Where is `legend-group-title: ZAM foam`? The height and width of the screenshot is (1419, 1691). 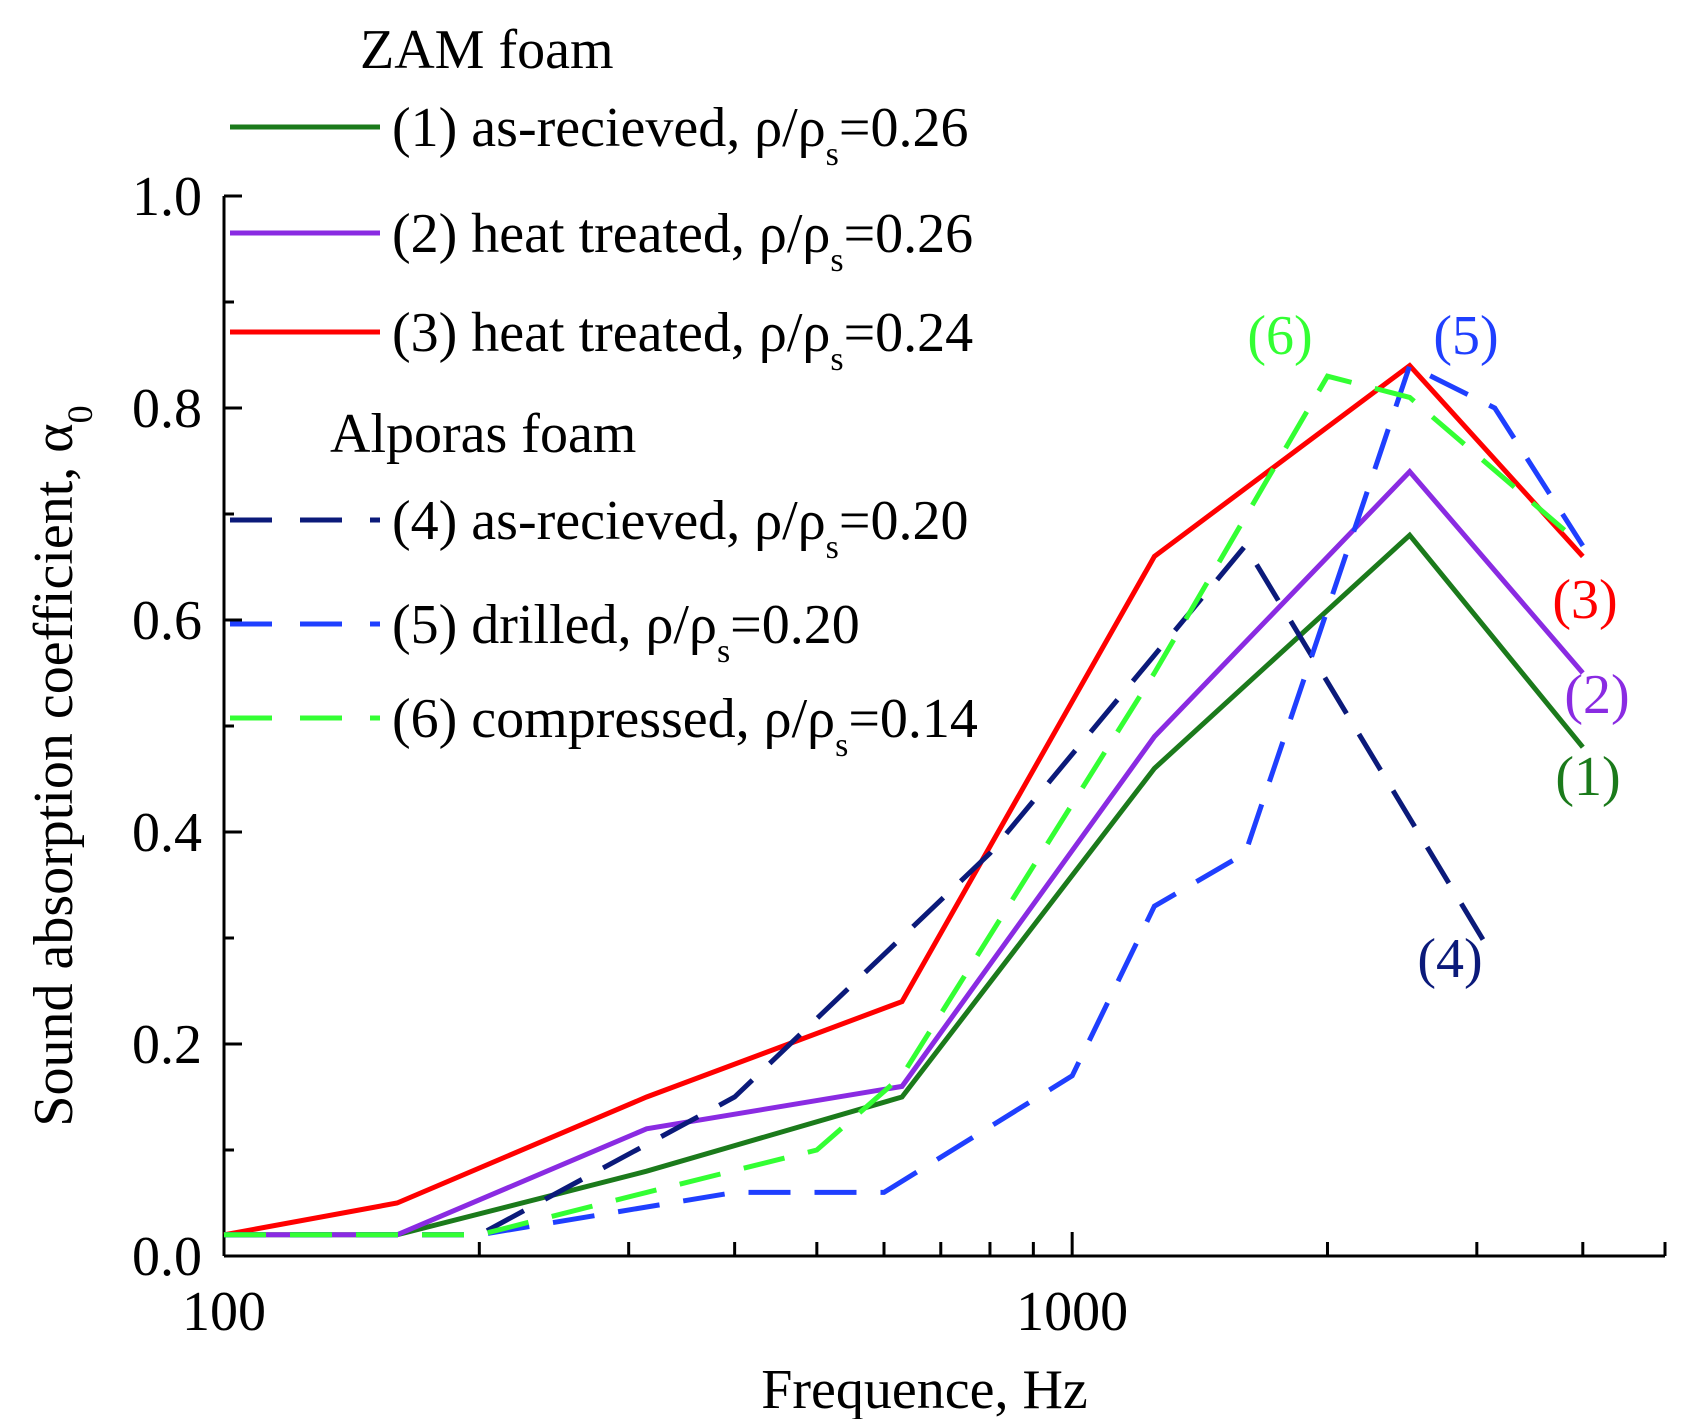 legend-group-title: ZAM foam is located at coordinates (487, 50).